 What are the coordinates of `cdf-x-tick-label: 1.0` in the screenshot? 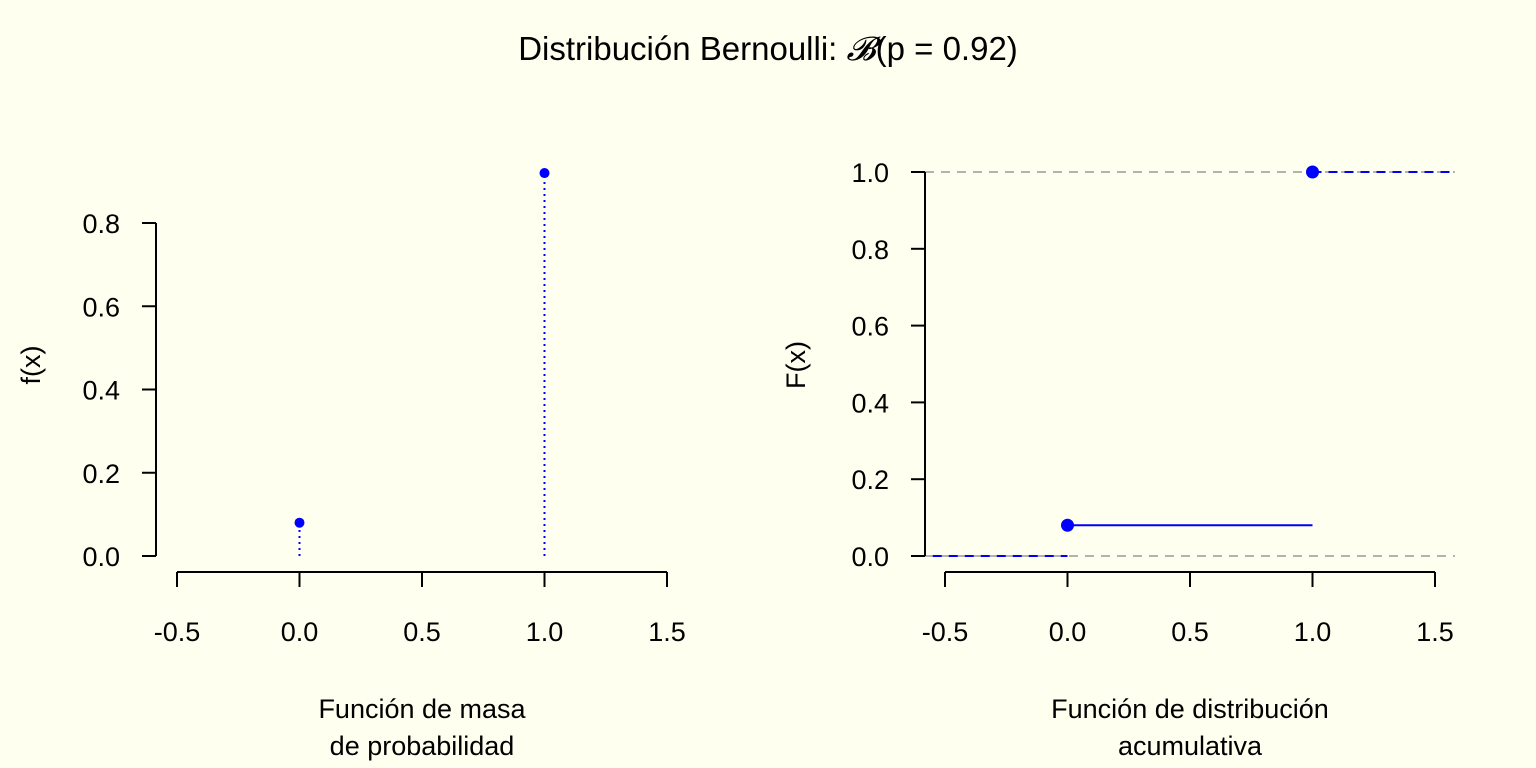 It's located at (1313, 632).